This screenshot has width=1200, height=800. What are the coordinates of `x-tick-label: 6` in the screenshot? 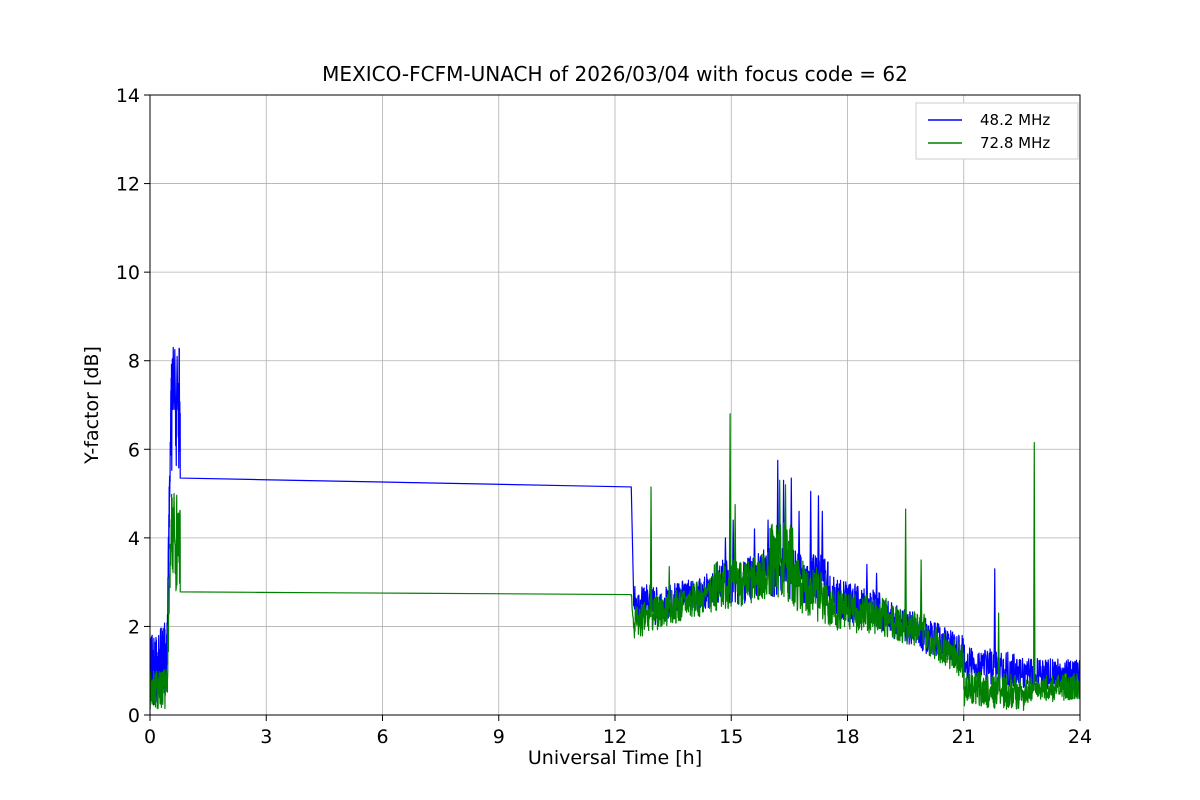 It's located at (382, 737).